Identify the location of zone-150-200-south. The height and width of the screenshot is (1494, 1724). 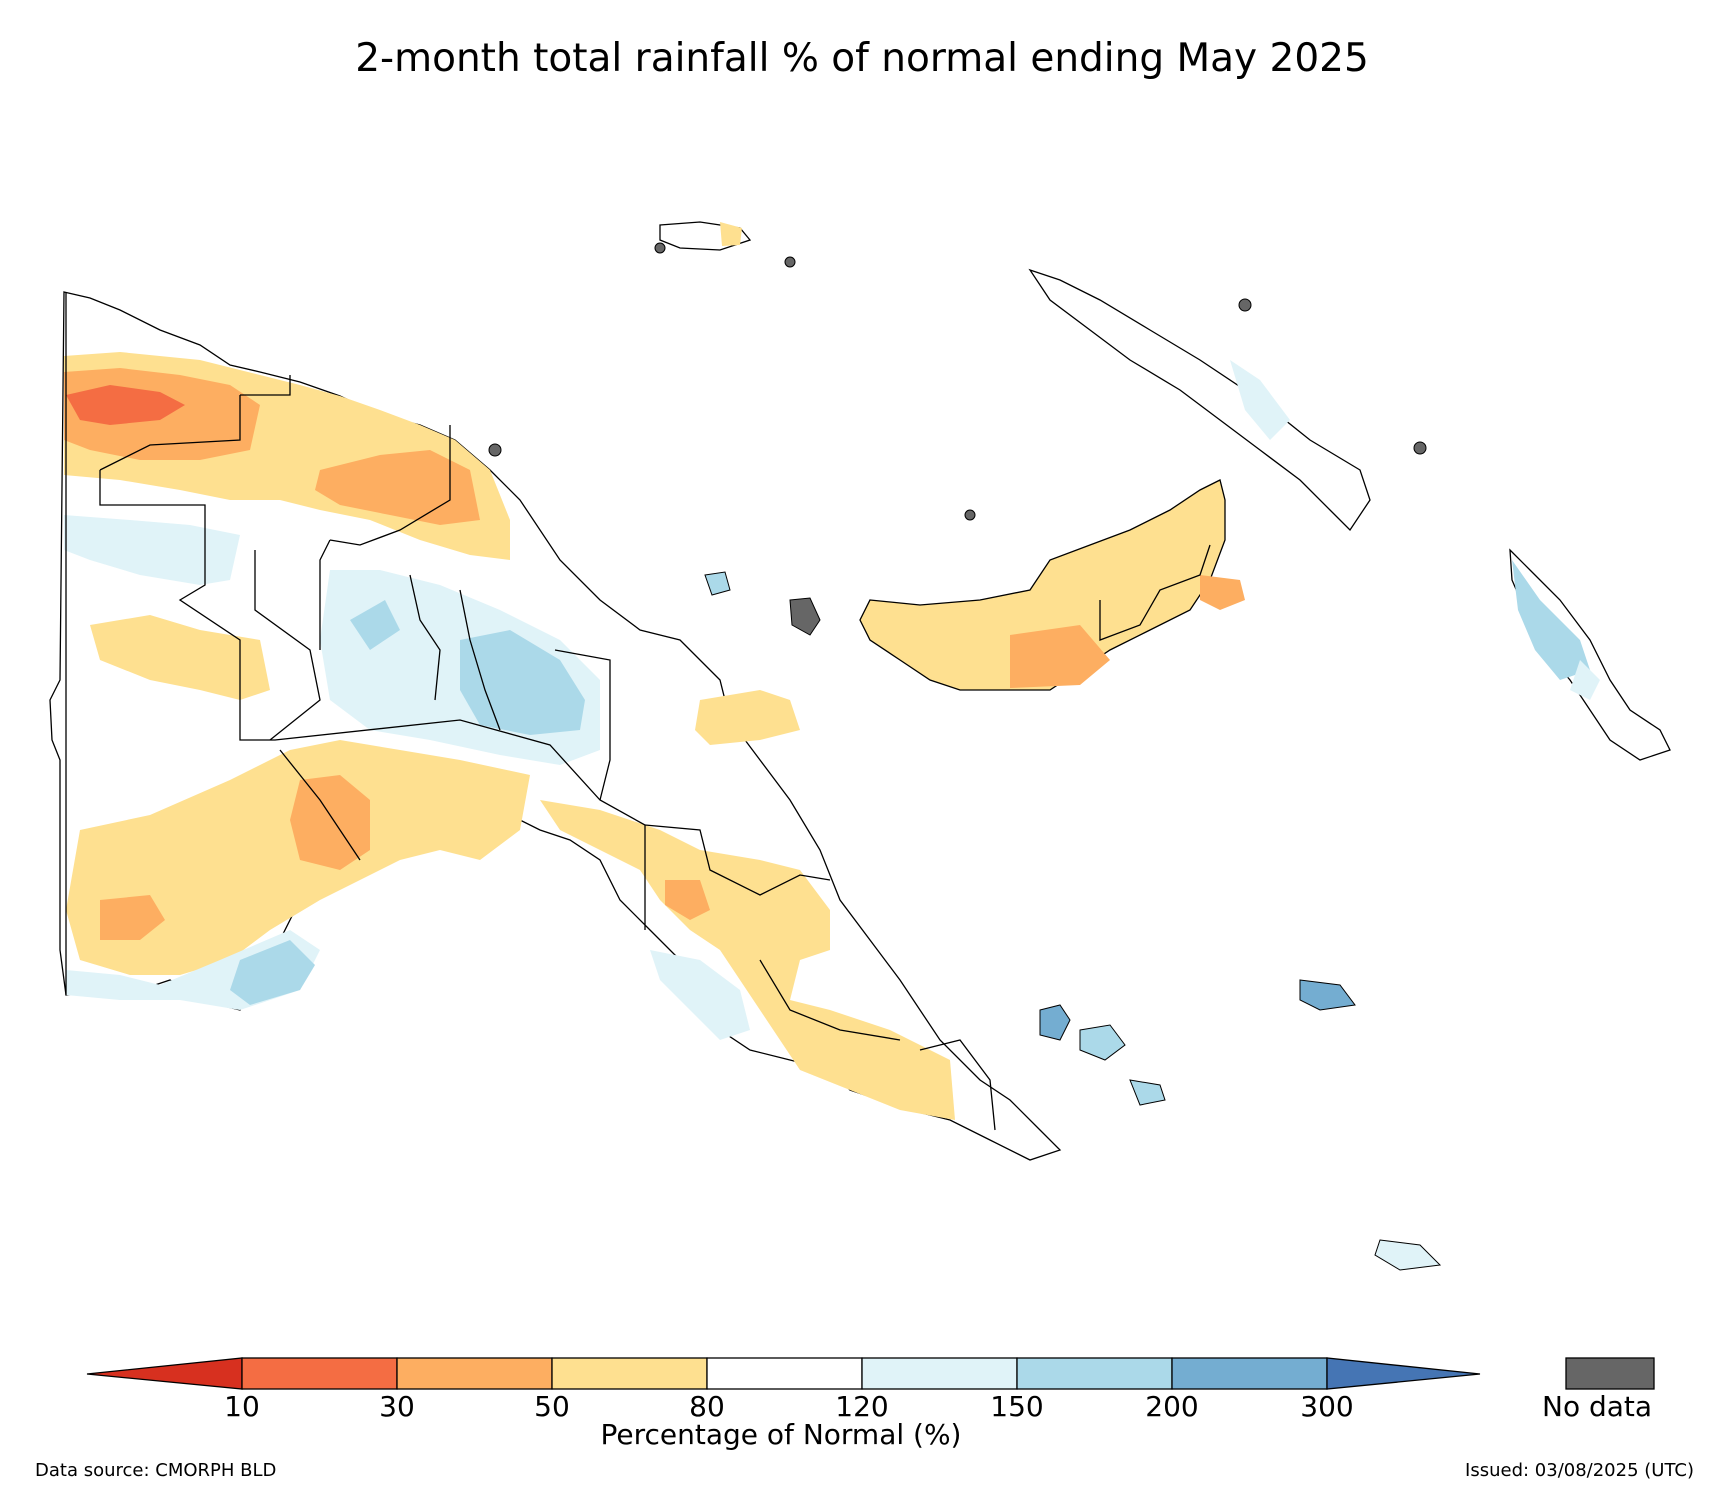
(272, 972).